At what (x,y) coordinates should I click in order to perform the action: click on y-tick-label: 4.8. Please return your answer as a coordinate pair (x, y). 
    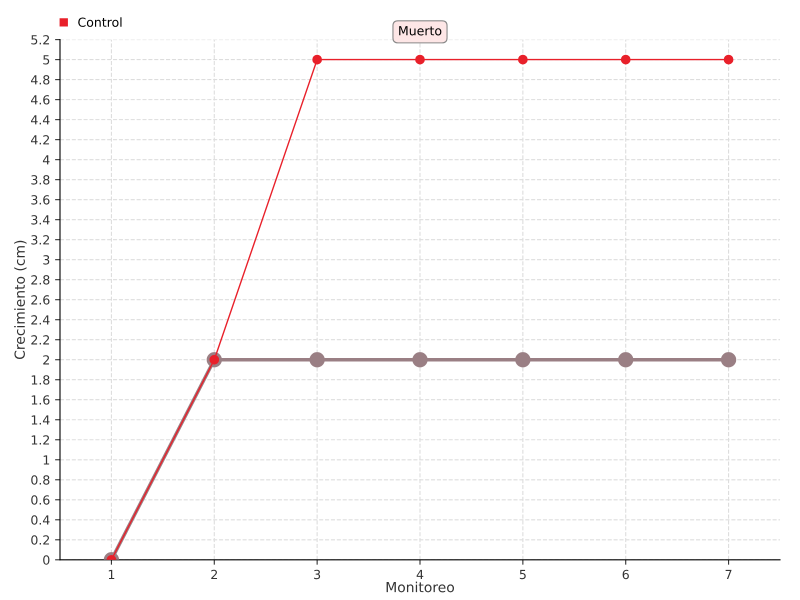
    Looking at the image, I should click on (40, 80).